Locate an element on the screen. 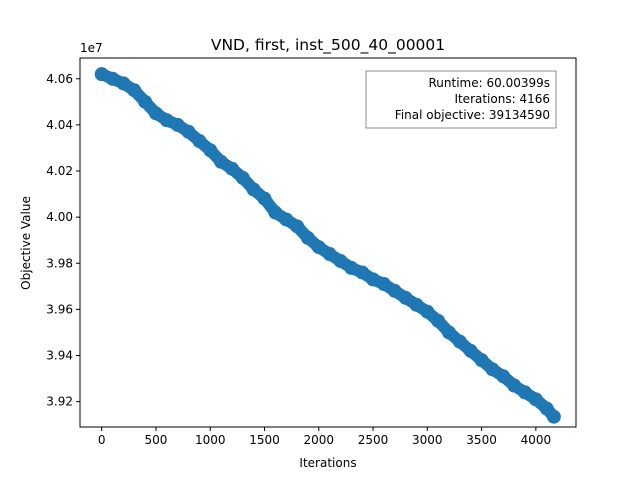 Image resolution: width=640 pixels, height=480 pixels. x-tick-label: 500 is located at coordinates (156, 440).